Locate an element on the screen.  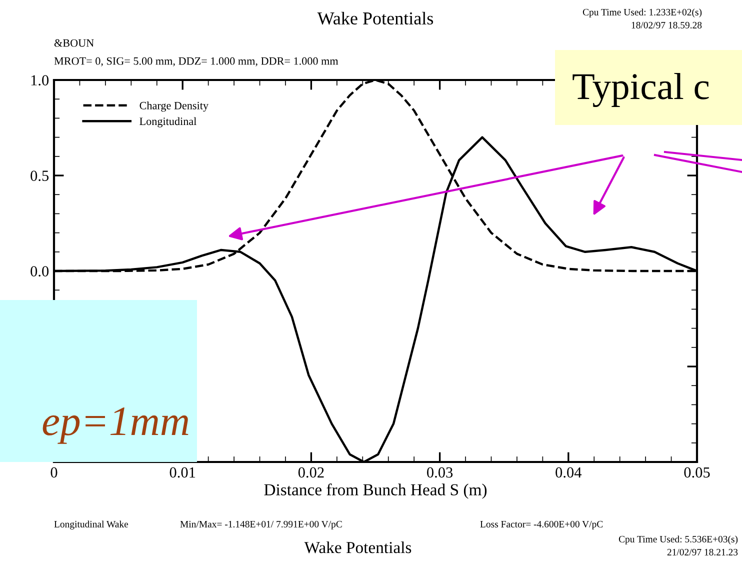
text: Min/Max= -1.148E+01/ 7.991E+00 V/pC is located at coordinates (261, 525).